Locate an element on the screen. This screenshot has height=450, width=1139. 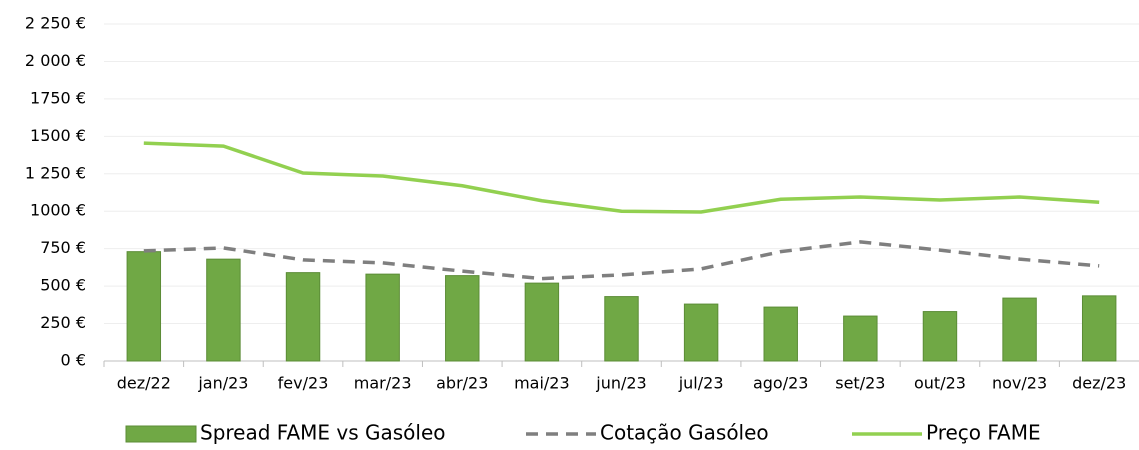
y-tick-label: 750 € is located at coordinates (63, 247).